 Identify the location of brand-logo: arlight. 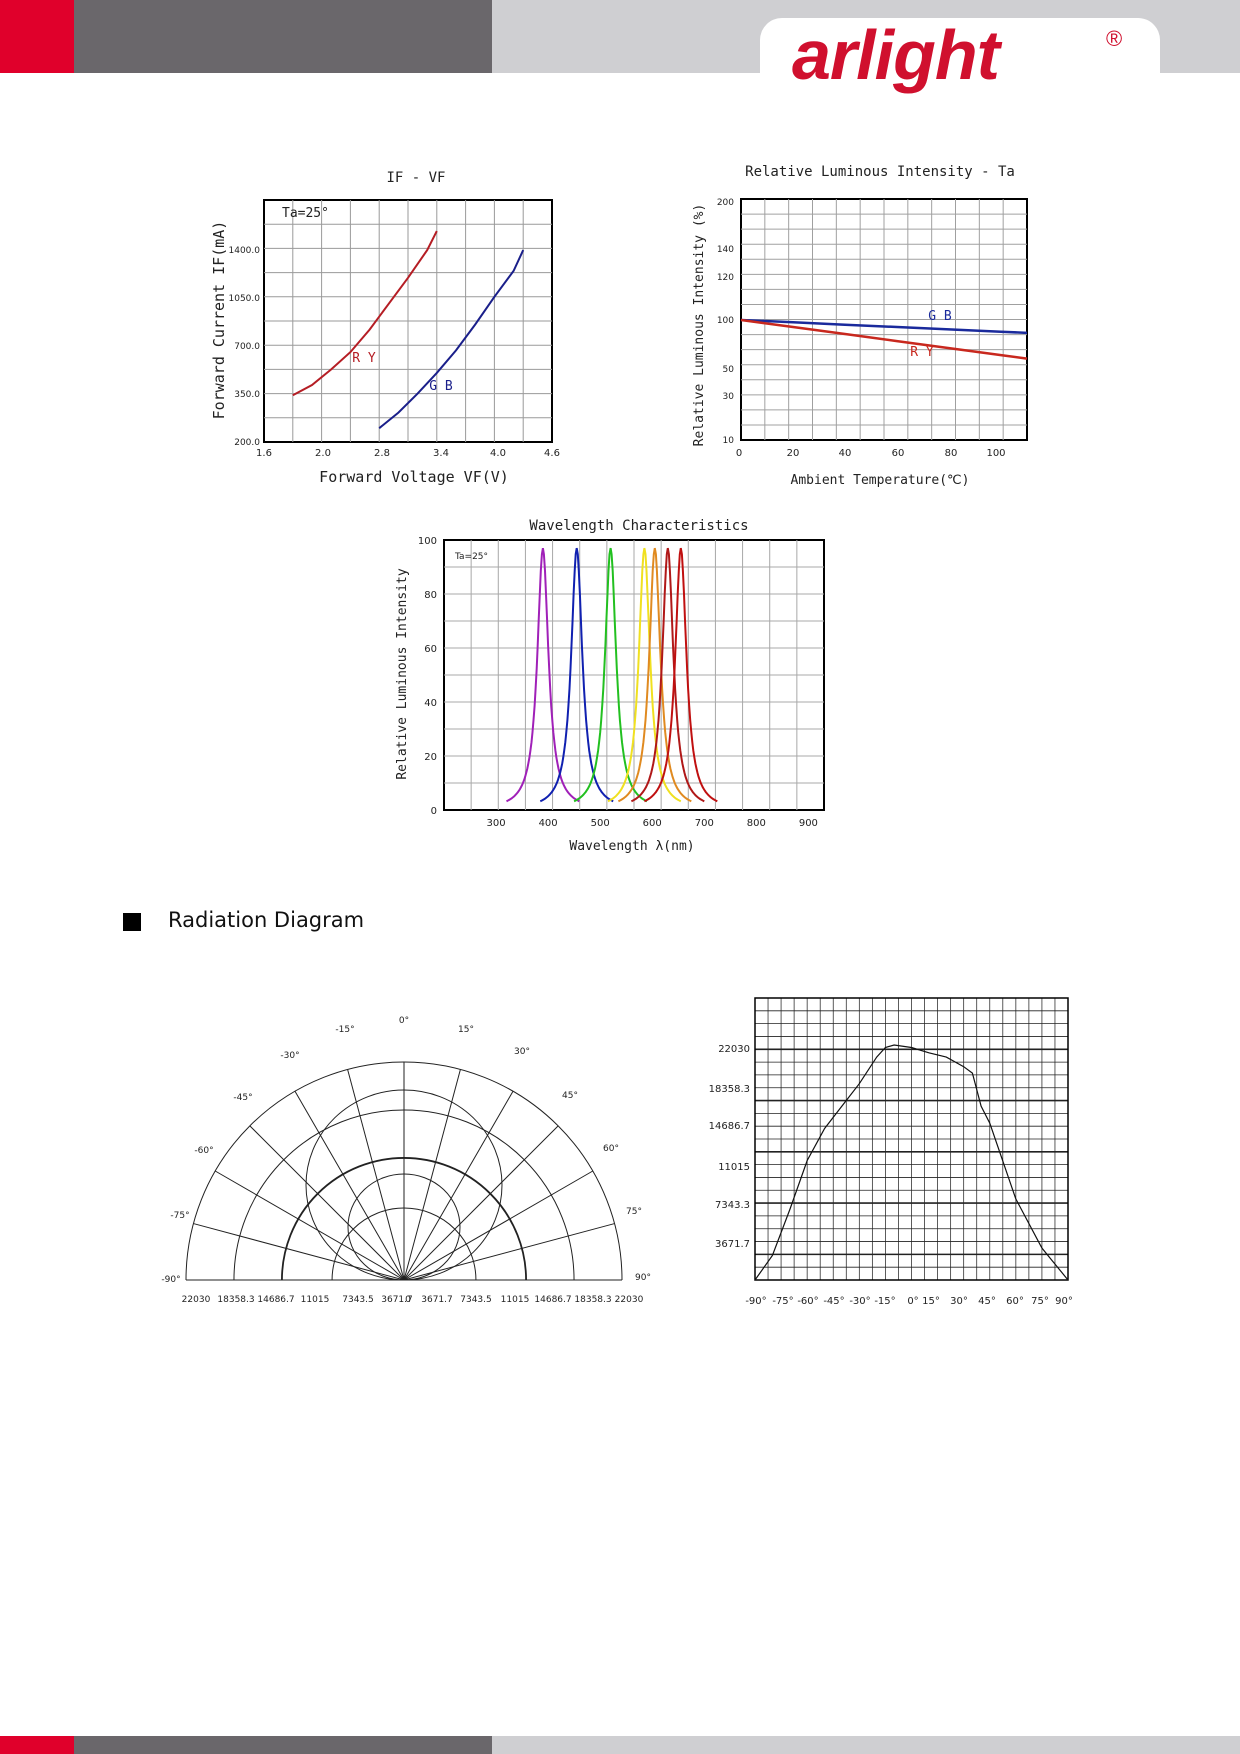
(896, 55).